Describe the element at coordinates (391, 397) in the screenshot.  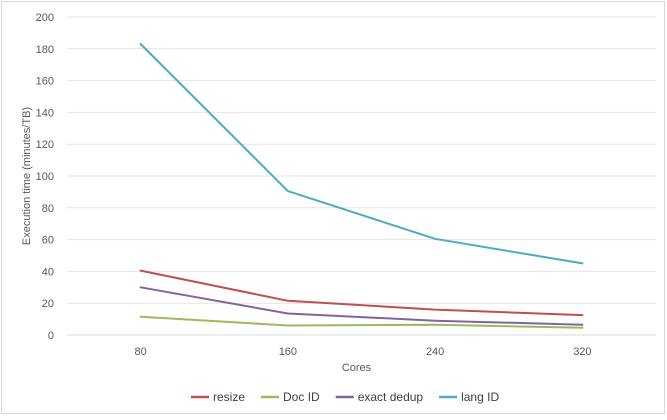
I see `legend-label: exact dedup` at that location.